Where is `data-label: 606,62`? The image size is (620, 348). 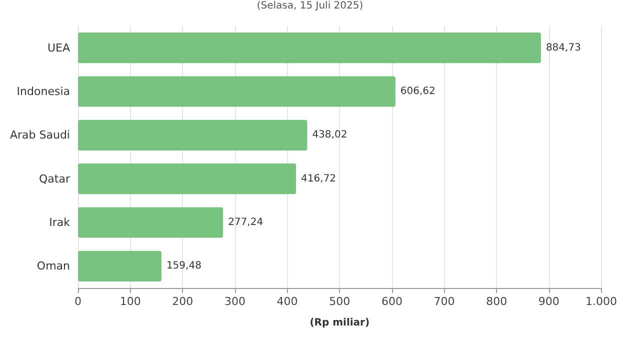
data-label: 606,62 is located at coordinates (418, 91).